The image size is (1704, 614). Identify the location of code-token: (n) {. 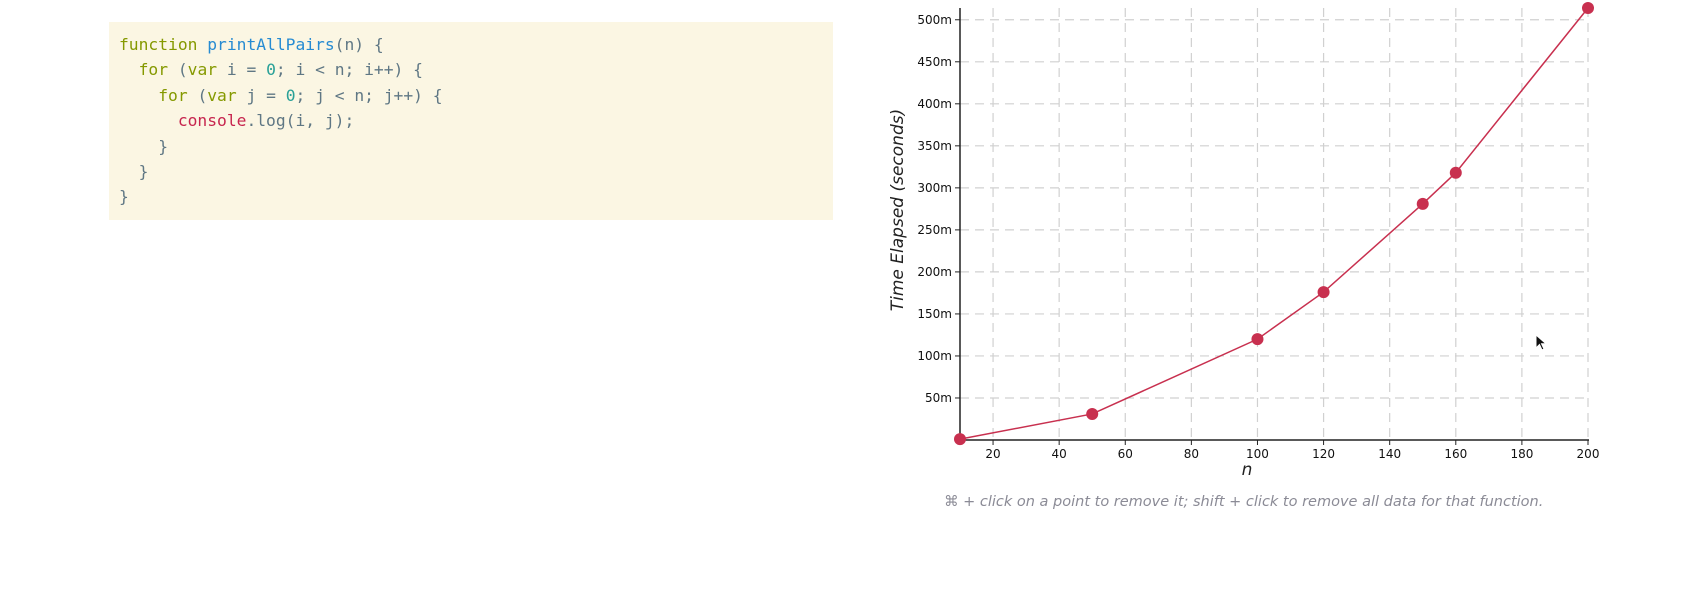
(359, 44).